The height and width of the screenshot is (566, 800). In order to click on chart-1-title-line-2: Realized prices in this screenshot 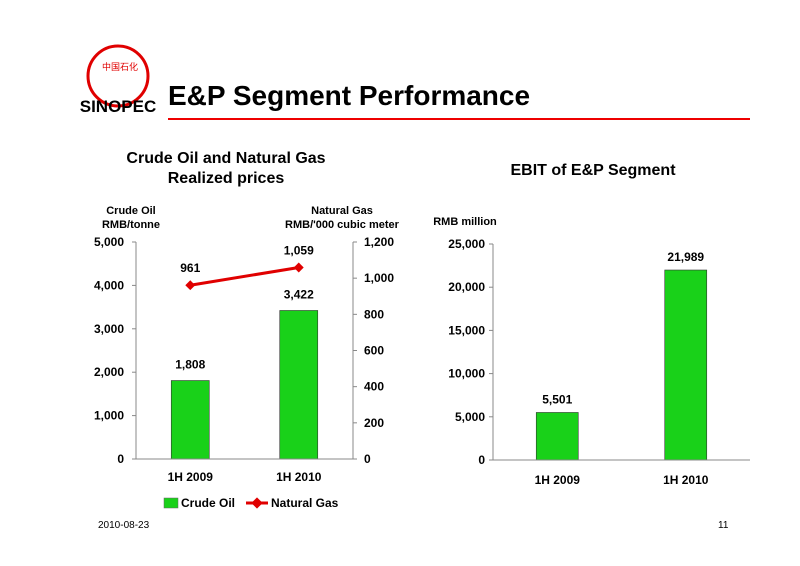, I will do `click(226, 178)`.